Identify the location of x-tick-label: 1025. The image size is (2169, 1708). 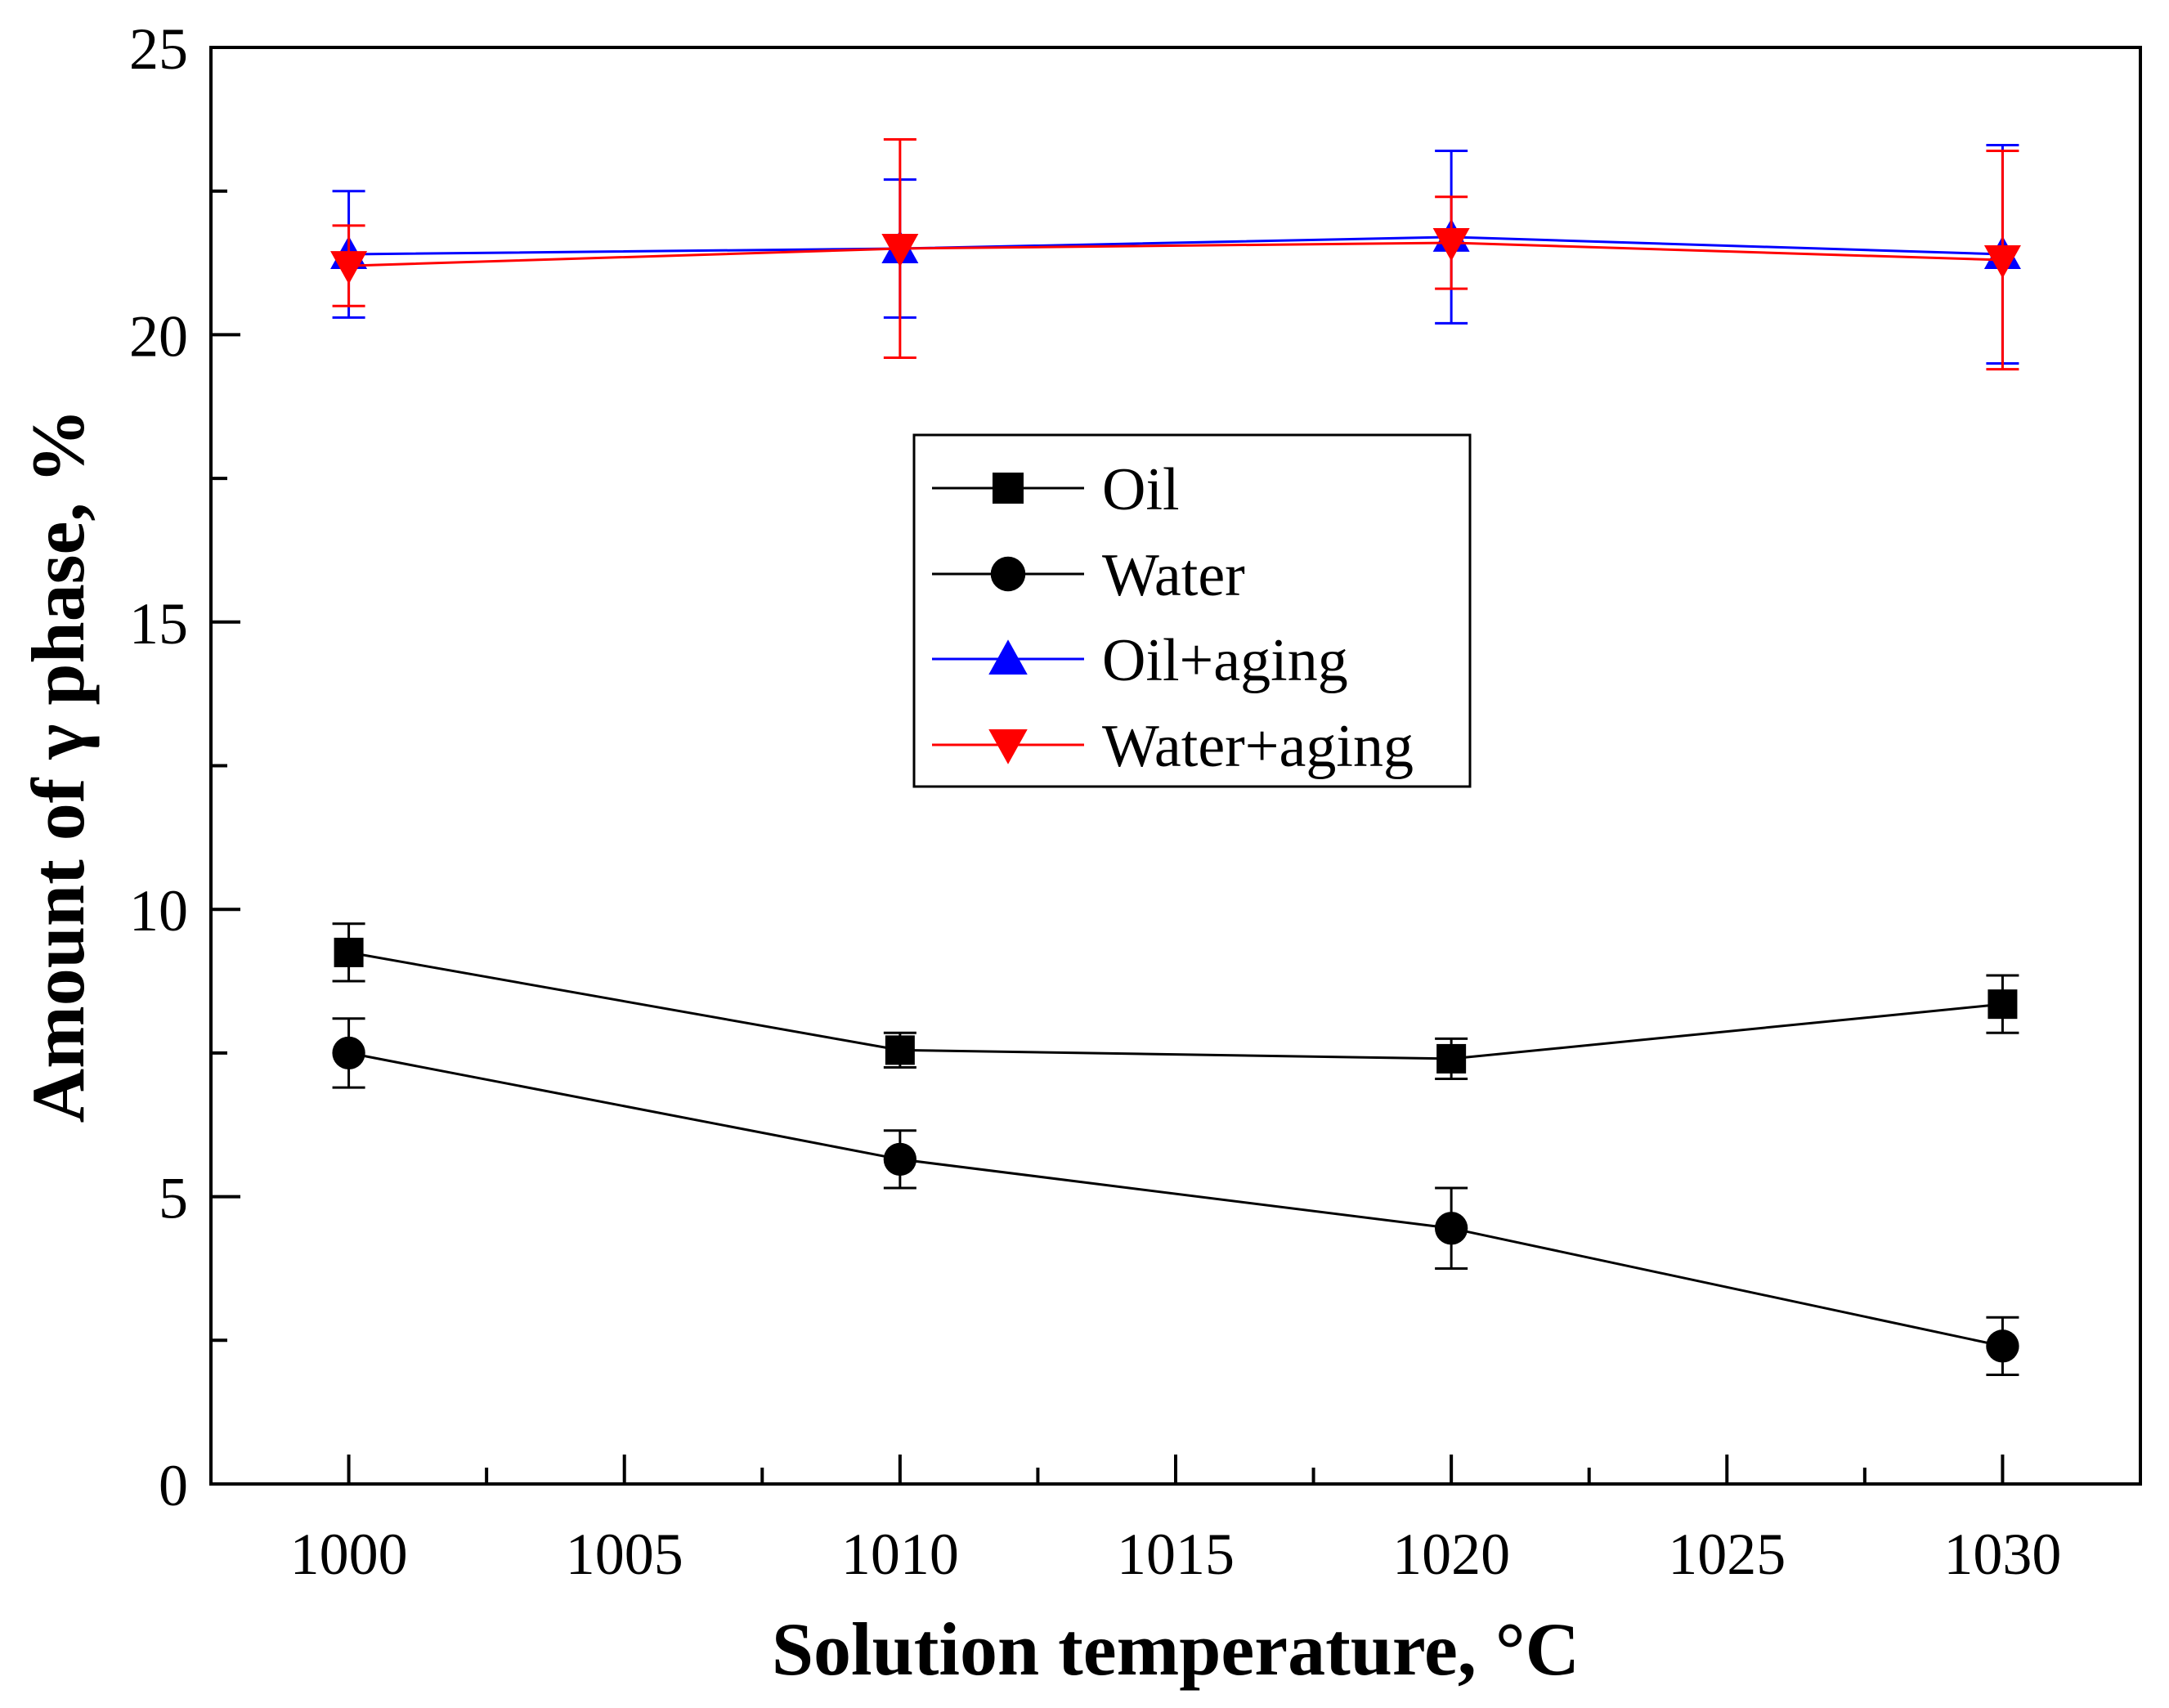
(1727, 1555).